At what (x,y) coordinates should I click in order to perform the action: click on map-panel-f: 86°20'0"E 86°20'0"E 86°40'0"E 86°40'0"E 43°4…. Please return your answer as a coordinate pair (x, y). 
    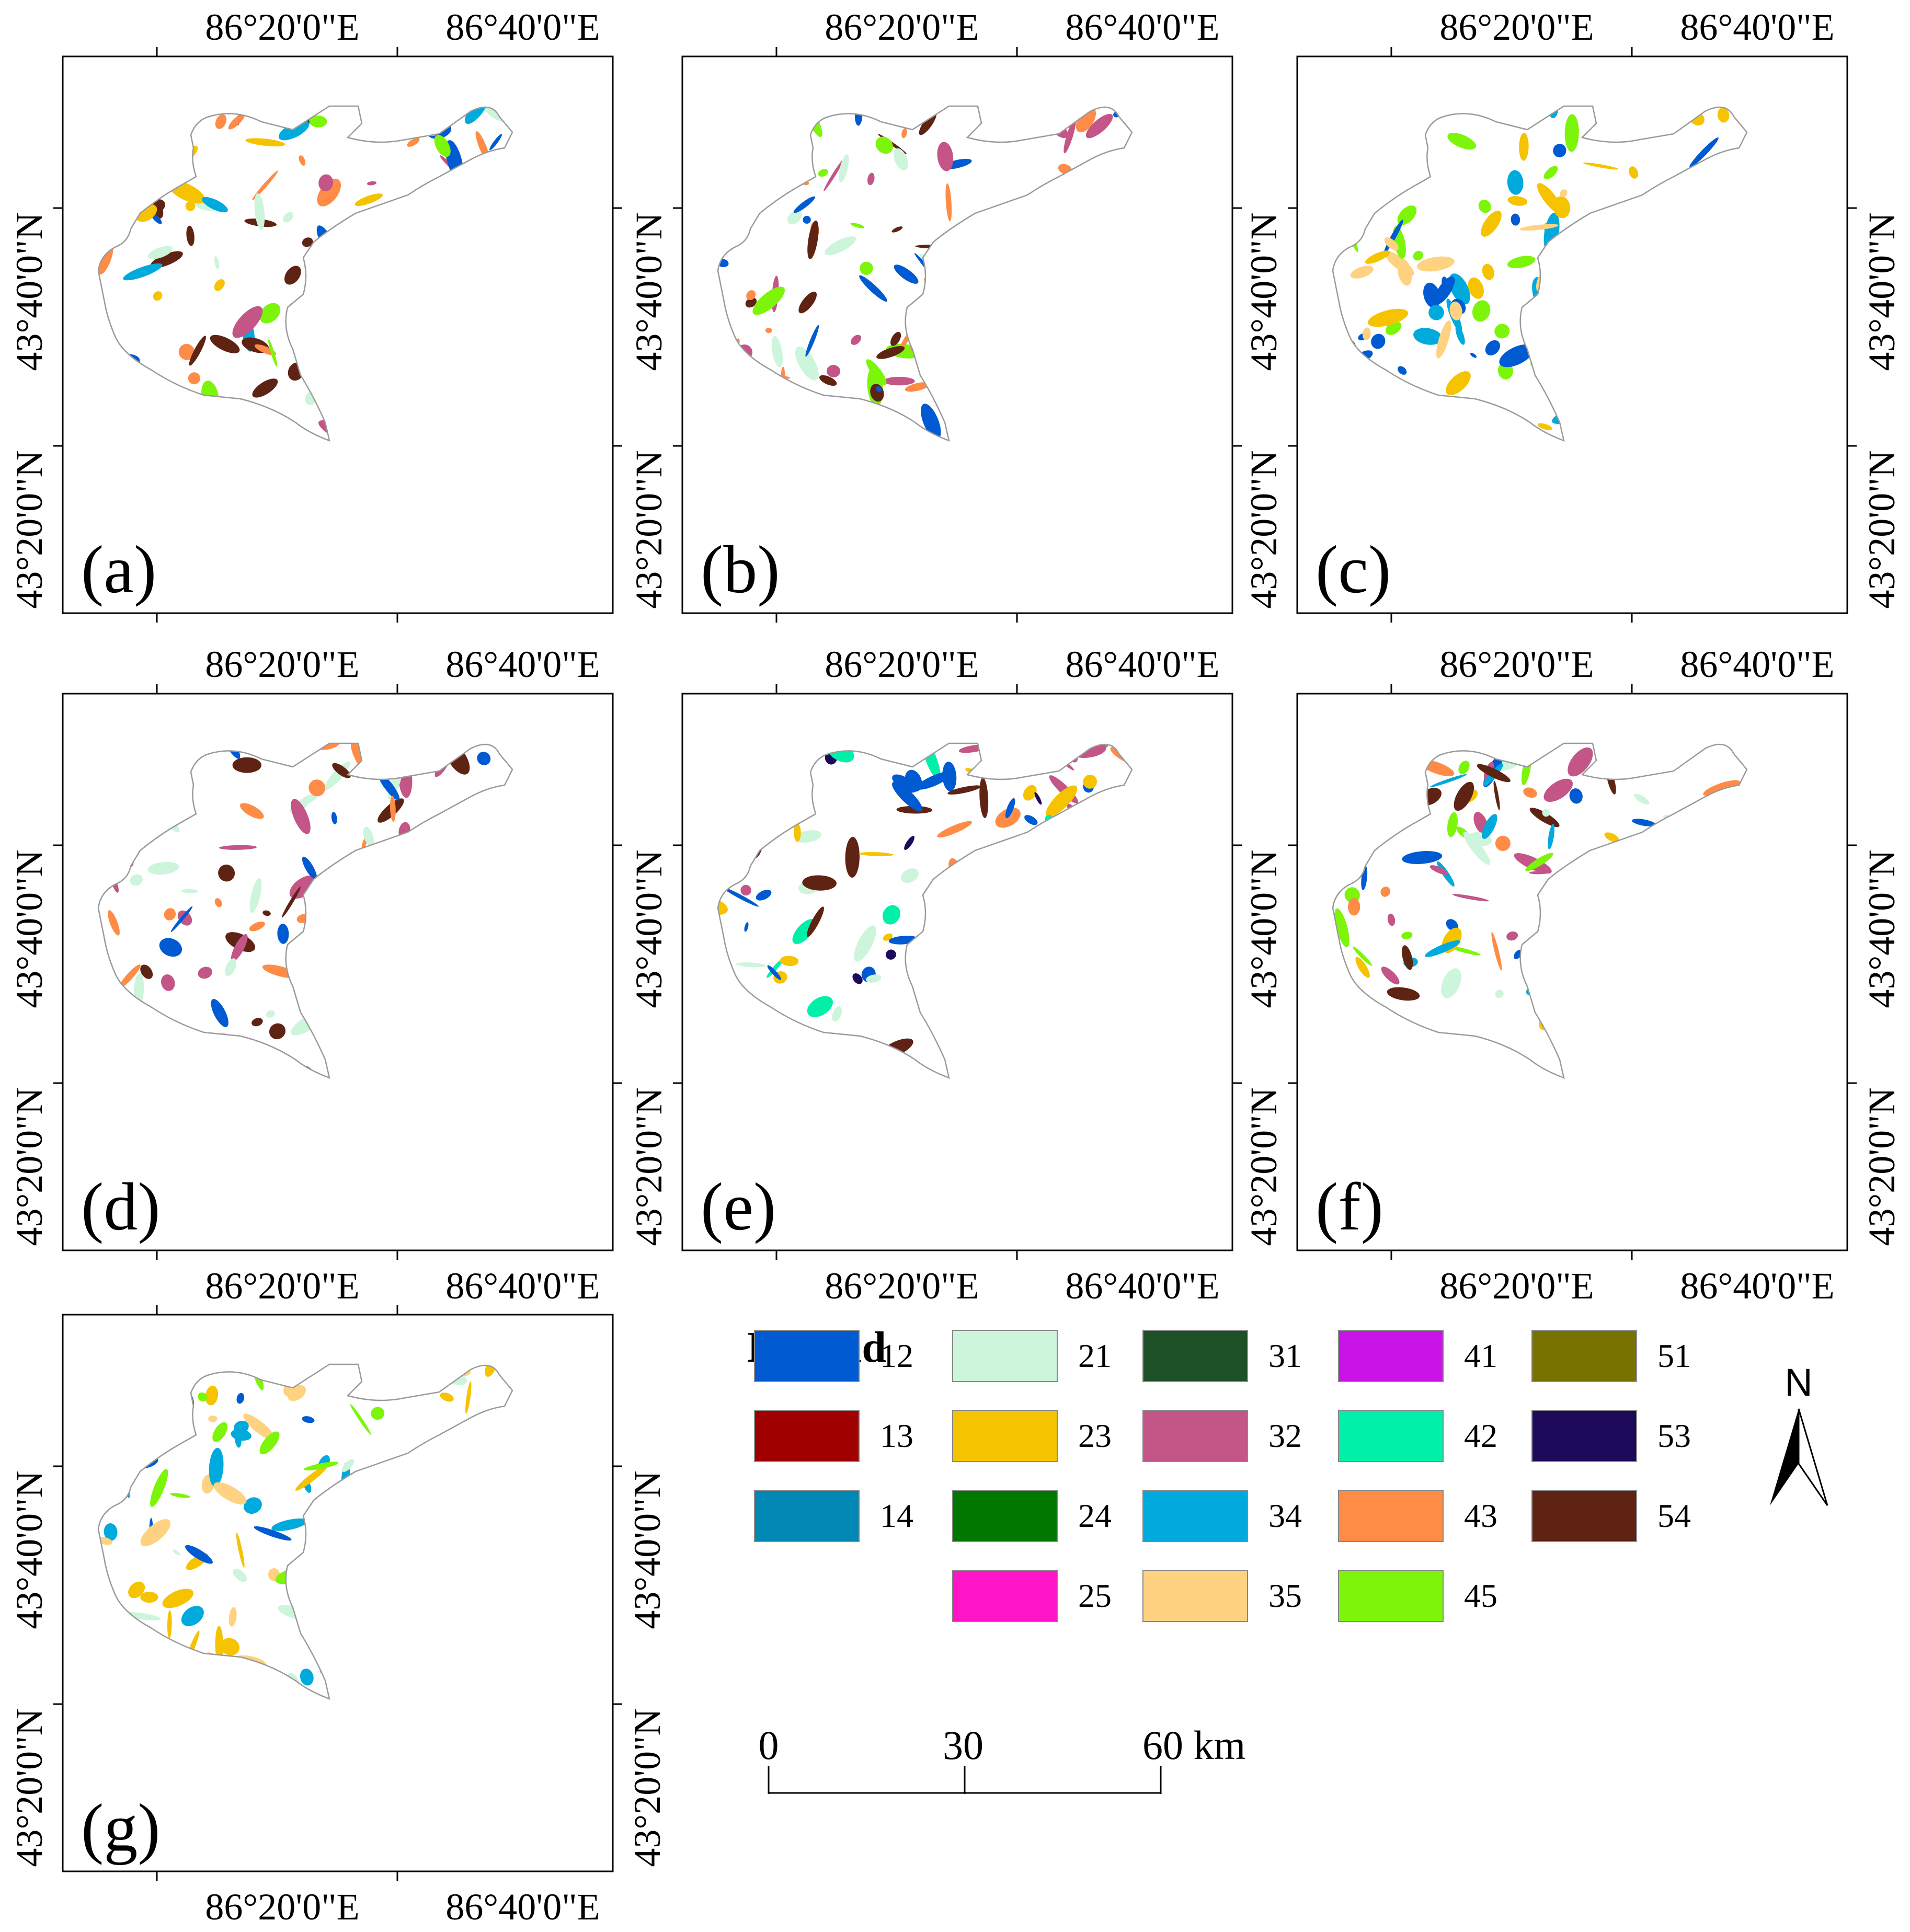
    Looking at the image, I should click on (1573, 975).